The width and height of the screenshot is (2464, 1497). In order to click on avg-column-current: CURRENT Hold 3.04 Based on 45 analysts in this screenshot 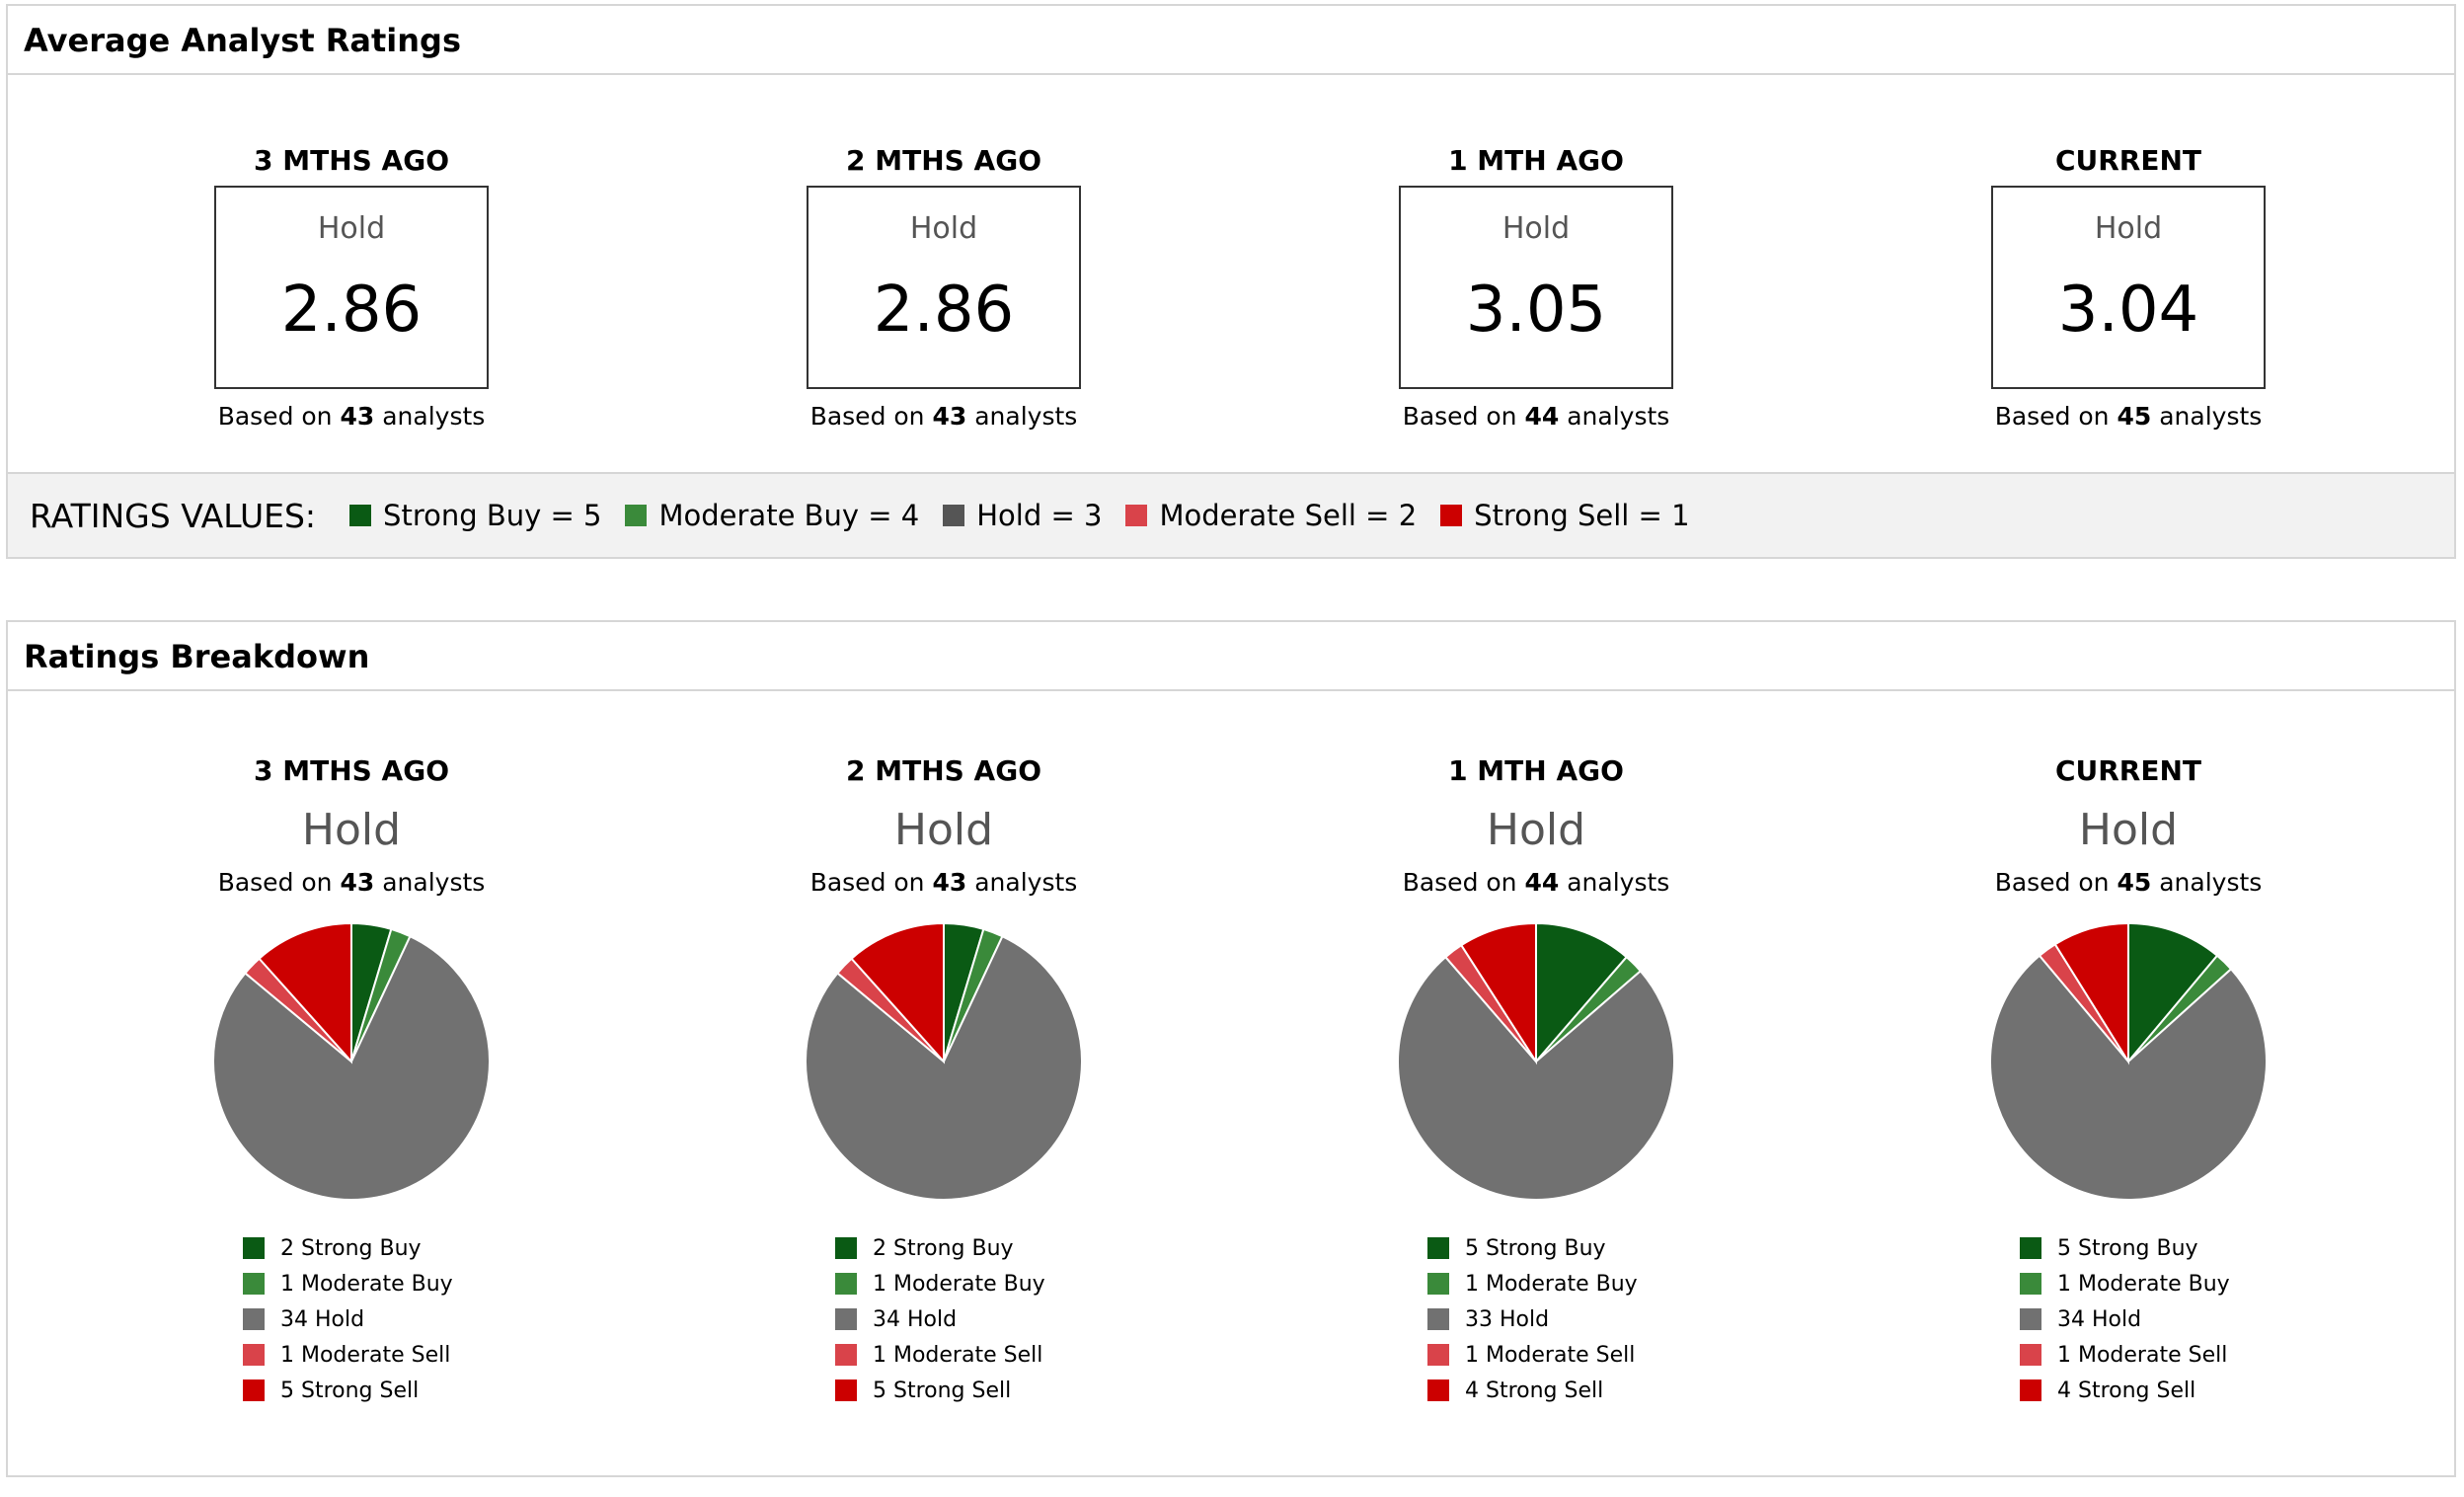, I will do `click(2128, 289)`.